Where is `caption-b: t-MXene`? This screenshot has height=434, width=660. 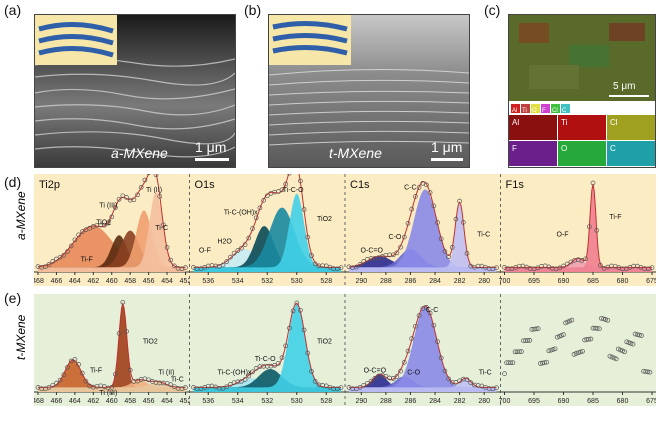 caption-b: t-MXene is located at coordinates (355, 153).